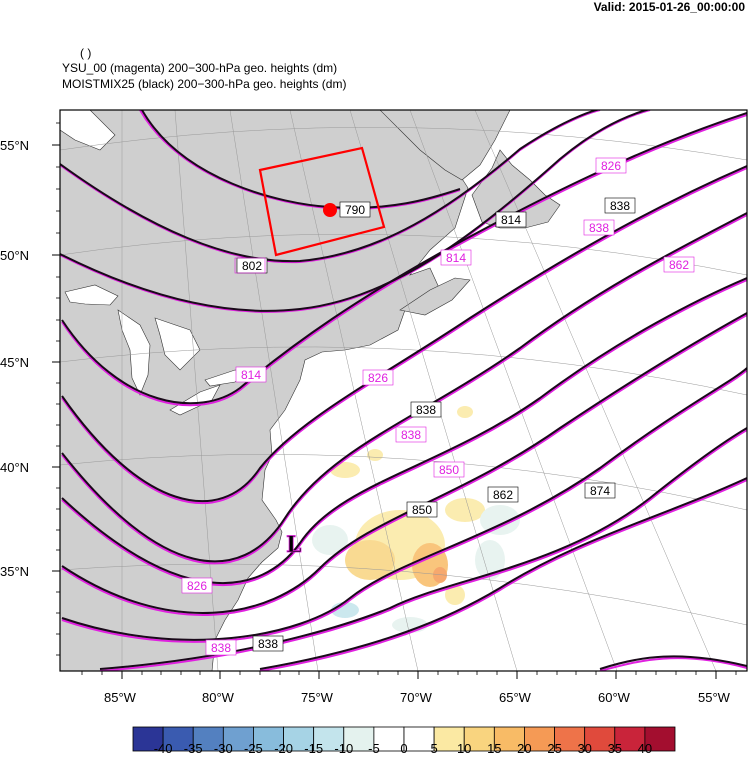  I want to click on magenta-label-826-c: 826, so click(197, 585).